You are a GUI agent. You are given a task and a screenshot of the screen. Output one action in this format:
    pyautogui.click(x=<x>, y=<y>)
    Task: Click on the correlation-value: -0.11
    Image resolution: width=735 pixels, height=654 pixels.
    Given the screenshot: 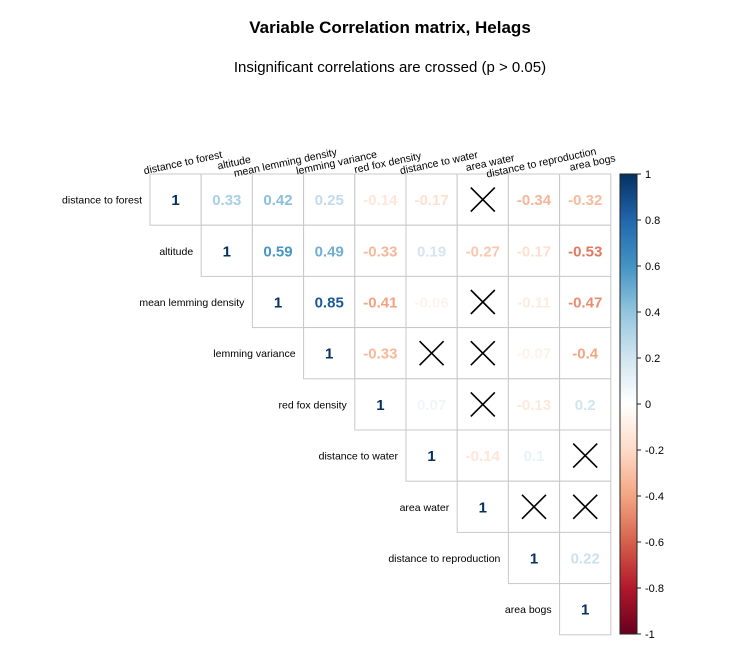 What is the action you would take?
    pyautogui.click(x=533, y=303)
    